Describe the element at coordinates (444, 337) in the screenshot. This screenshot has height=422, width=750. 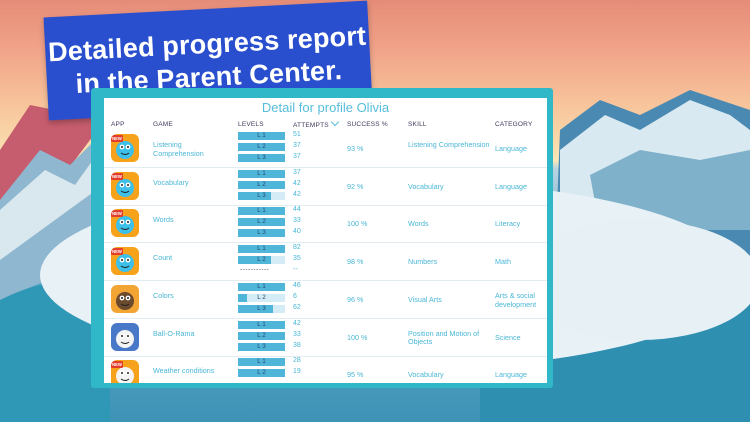
I see `skill-value: Position and Motion of Objects` at that location.